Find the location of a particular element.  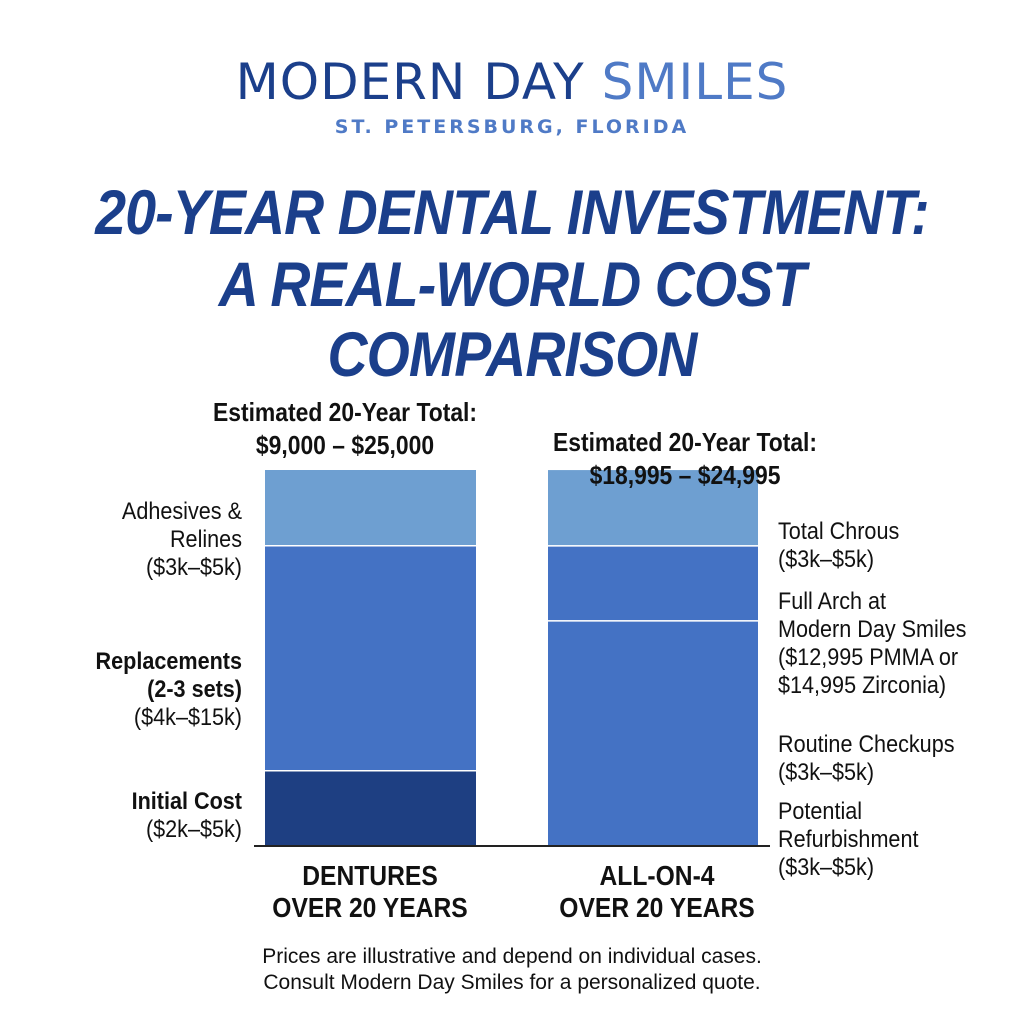

label-line: Potential is located at coordinates (820, 811).